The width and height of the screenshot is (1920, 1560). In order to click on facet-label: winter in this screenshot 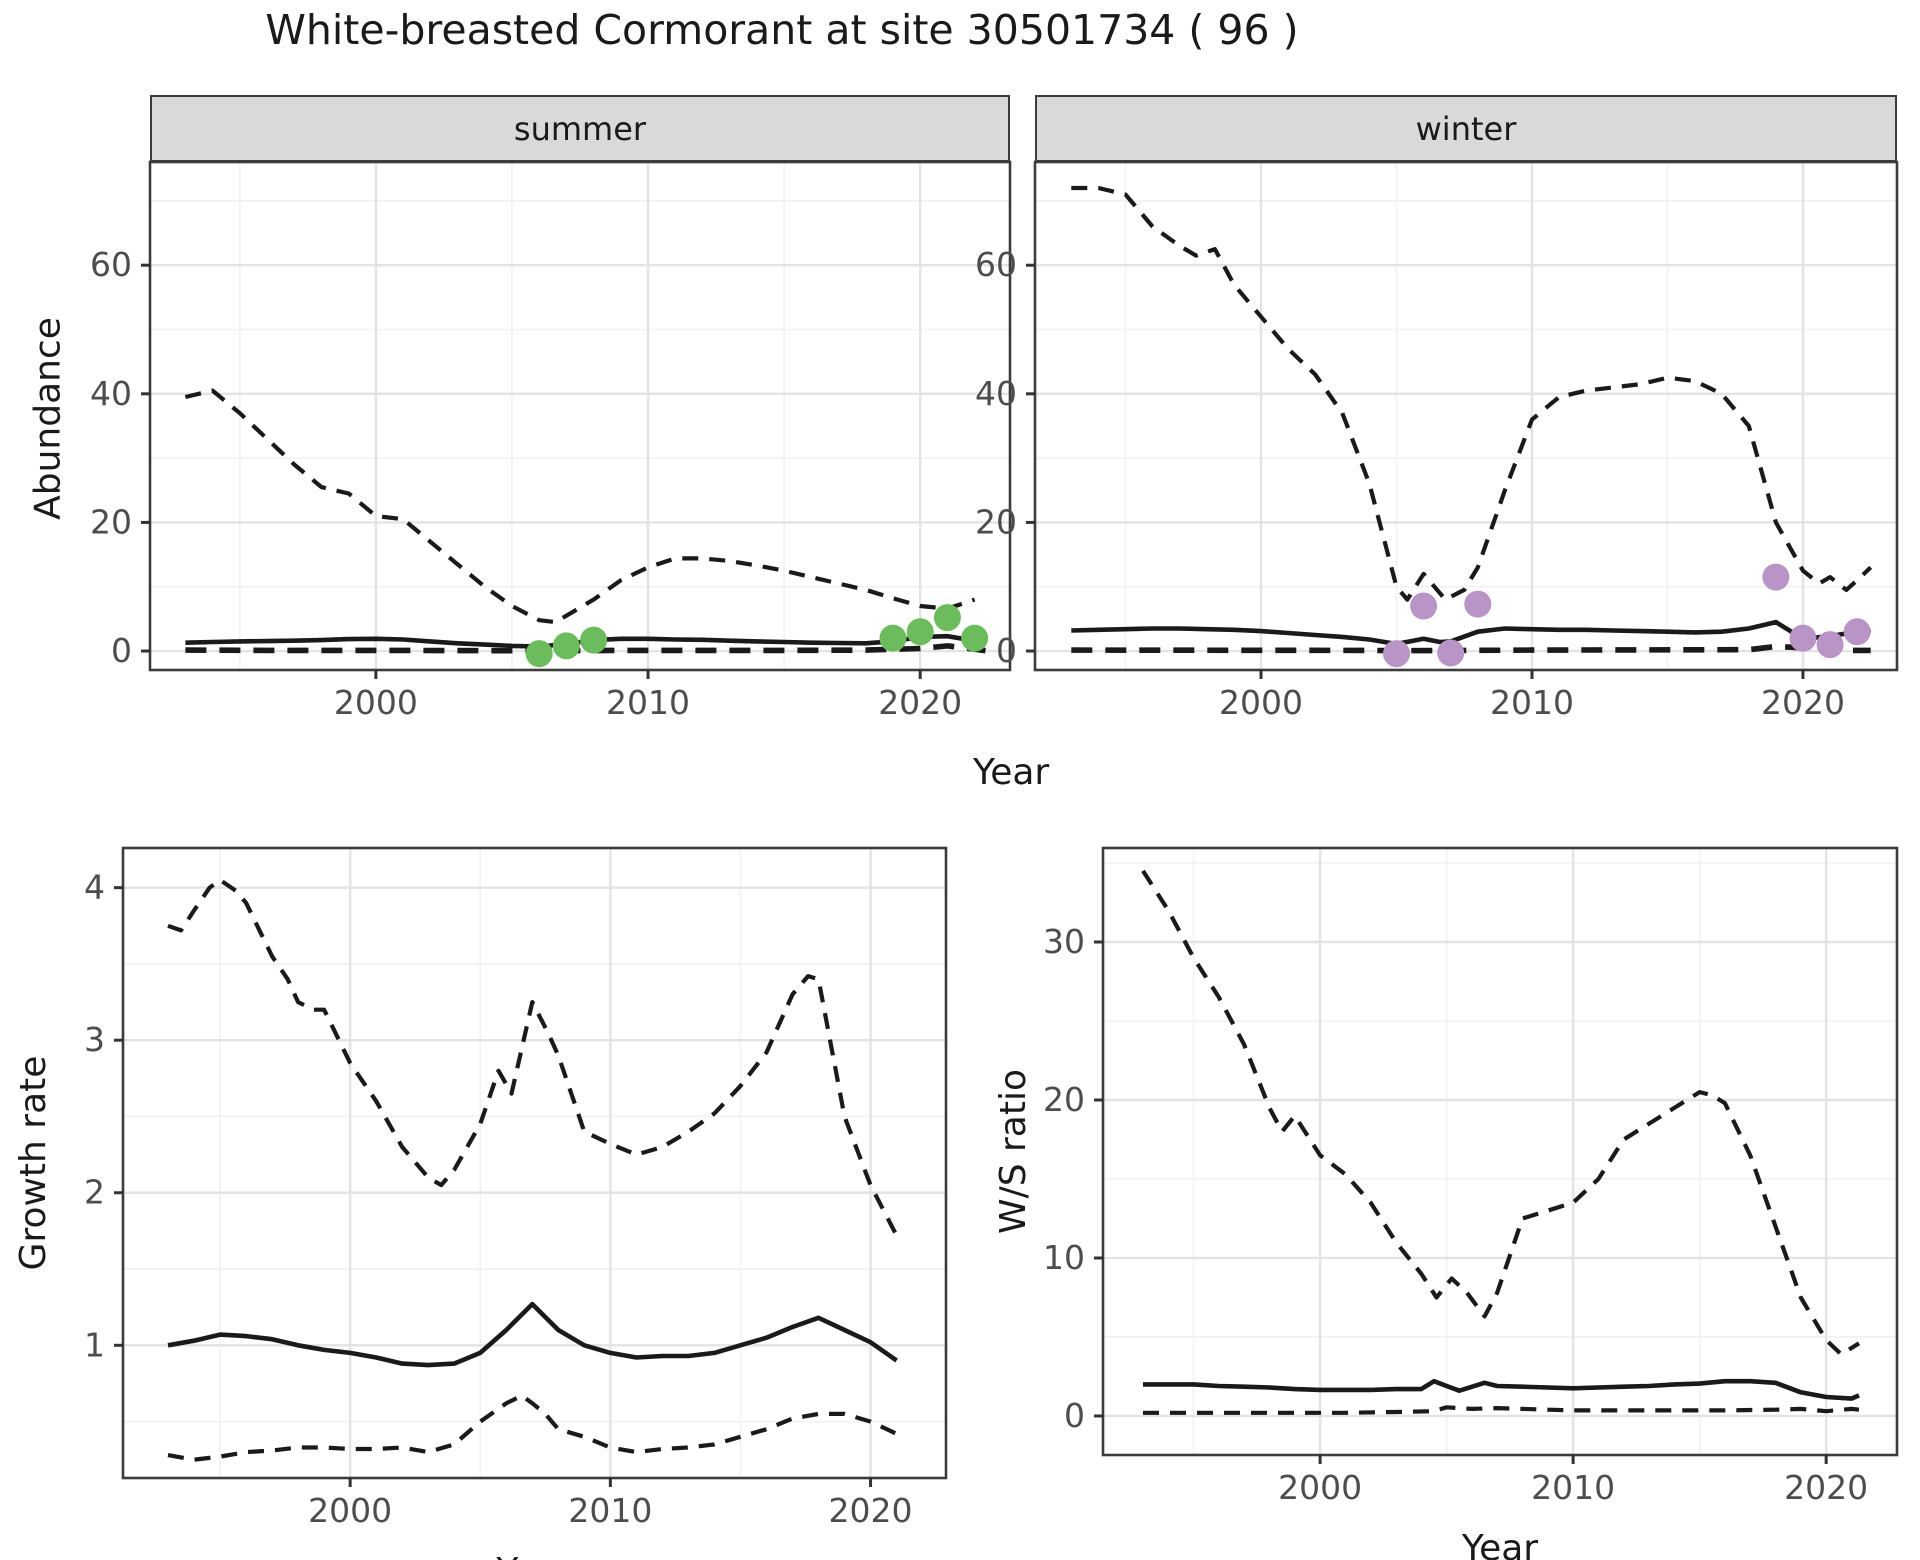, I will do `click(1466, 128)`.